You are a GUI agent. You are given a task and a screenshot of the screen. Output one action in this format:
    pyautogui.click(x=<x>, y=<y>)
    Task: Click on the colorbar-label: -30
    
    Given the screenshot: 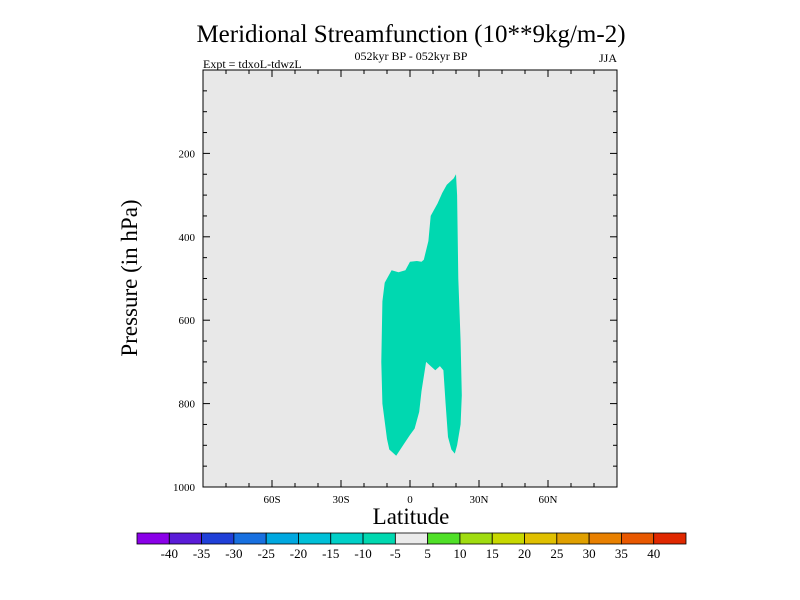 What is the action you would take?
    pyautogui.click(x=233, y=553)
    